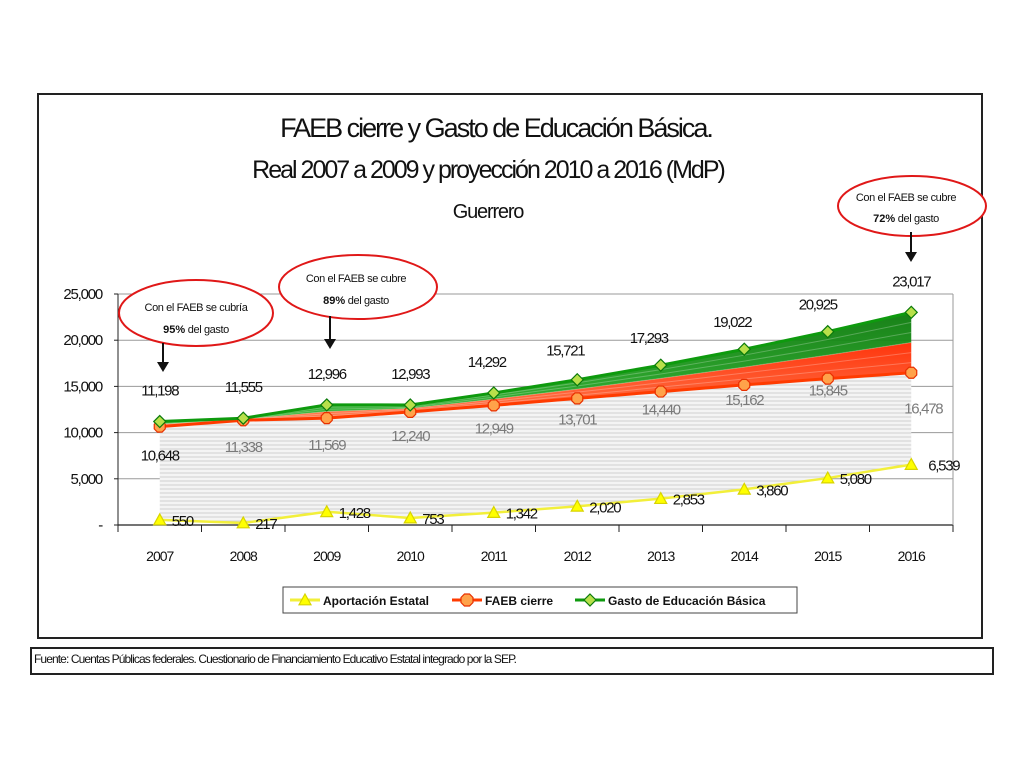  I want to click on gasto-data-label: 11,555, so click(244, 387).